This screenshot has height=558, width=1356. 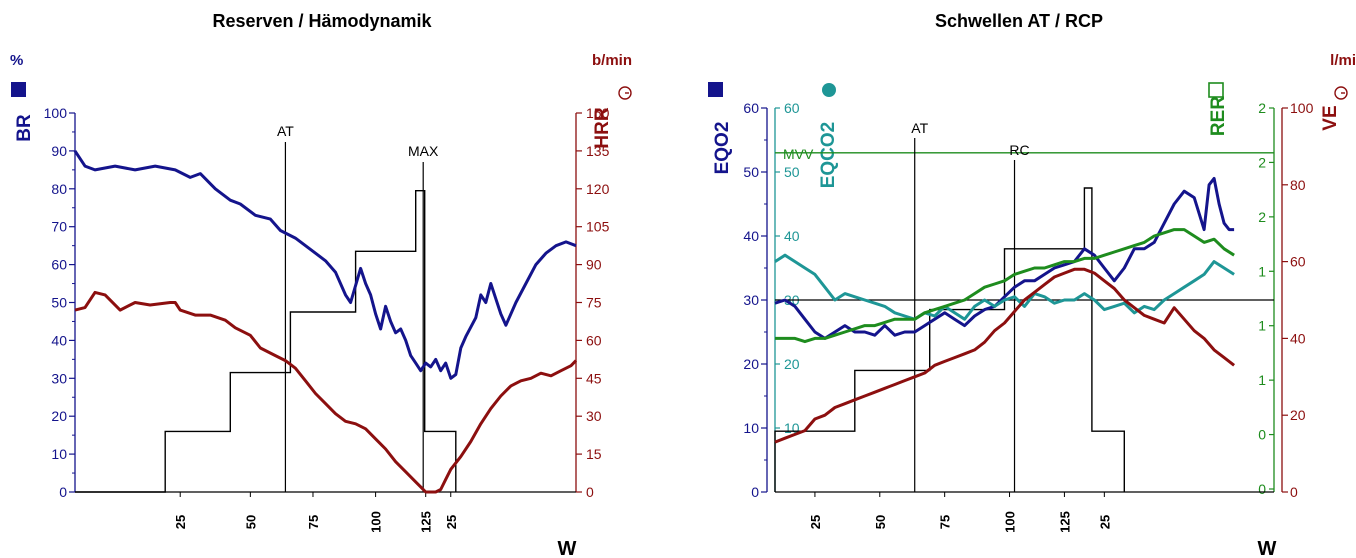 I want to click on left-axis-tick-label: 40, so click(x=59, y=340).